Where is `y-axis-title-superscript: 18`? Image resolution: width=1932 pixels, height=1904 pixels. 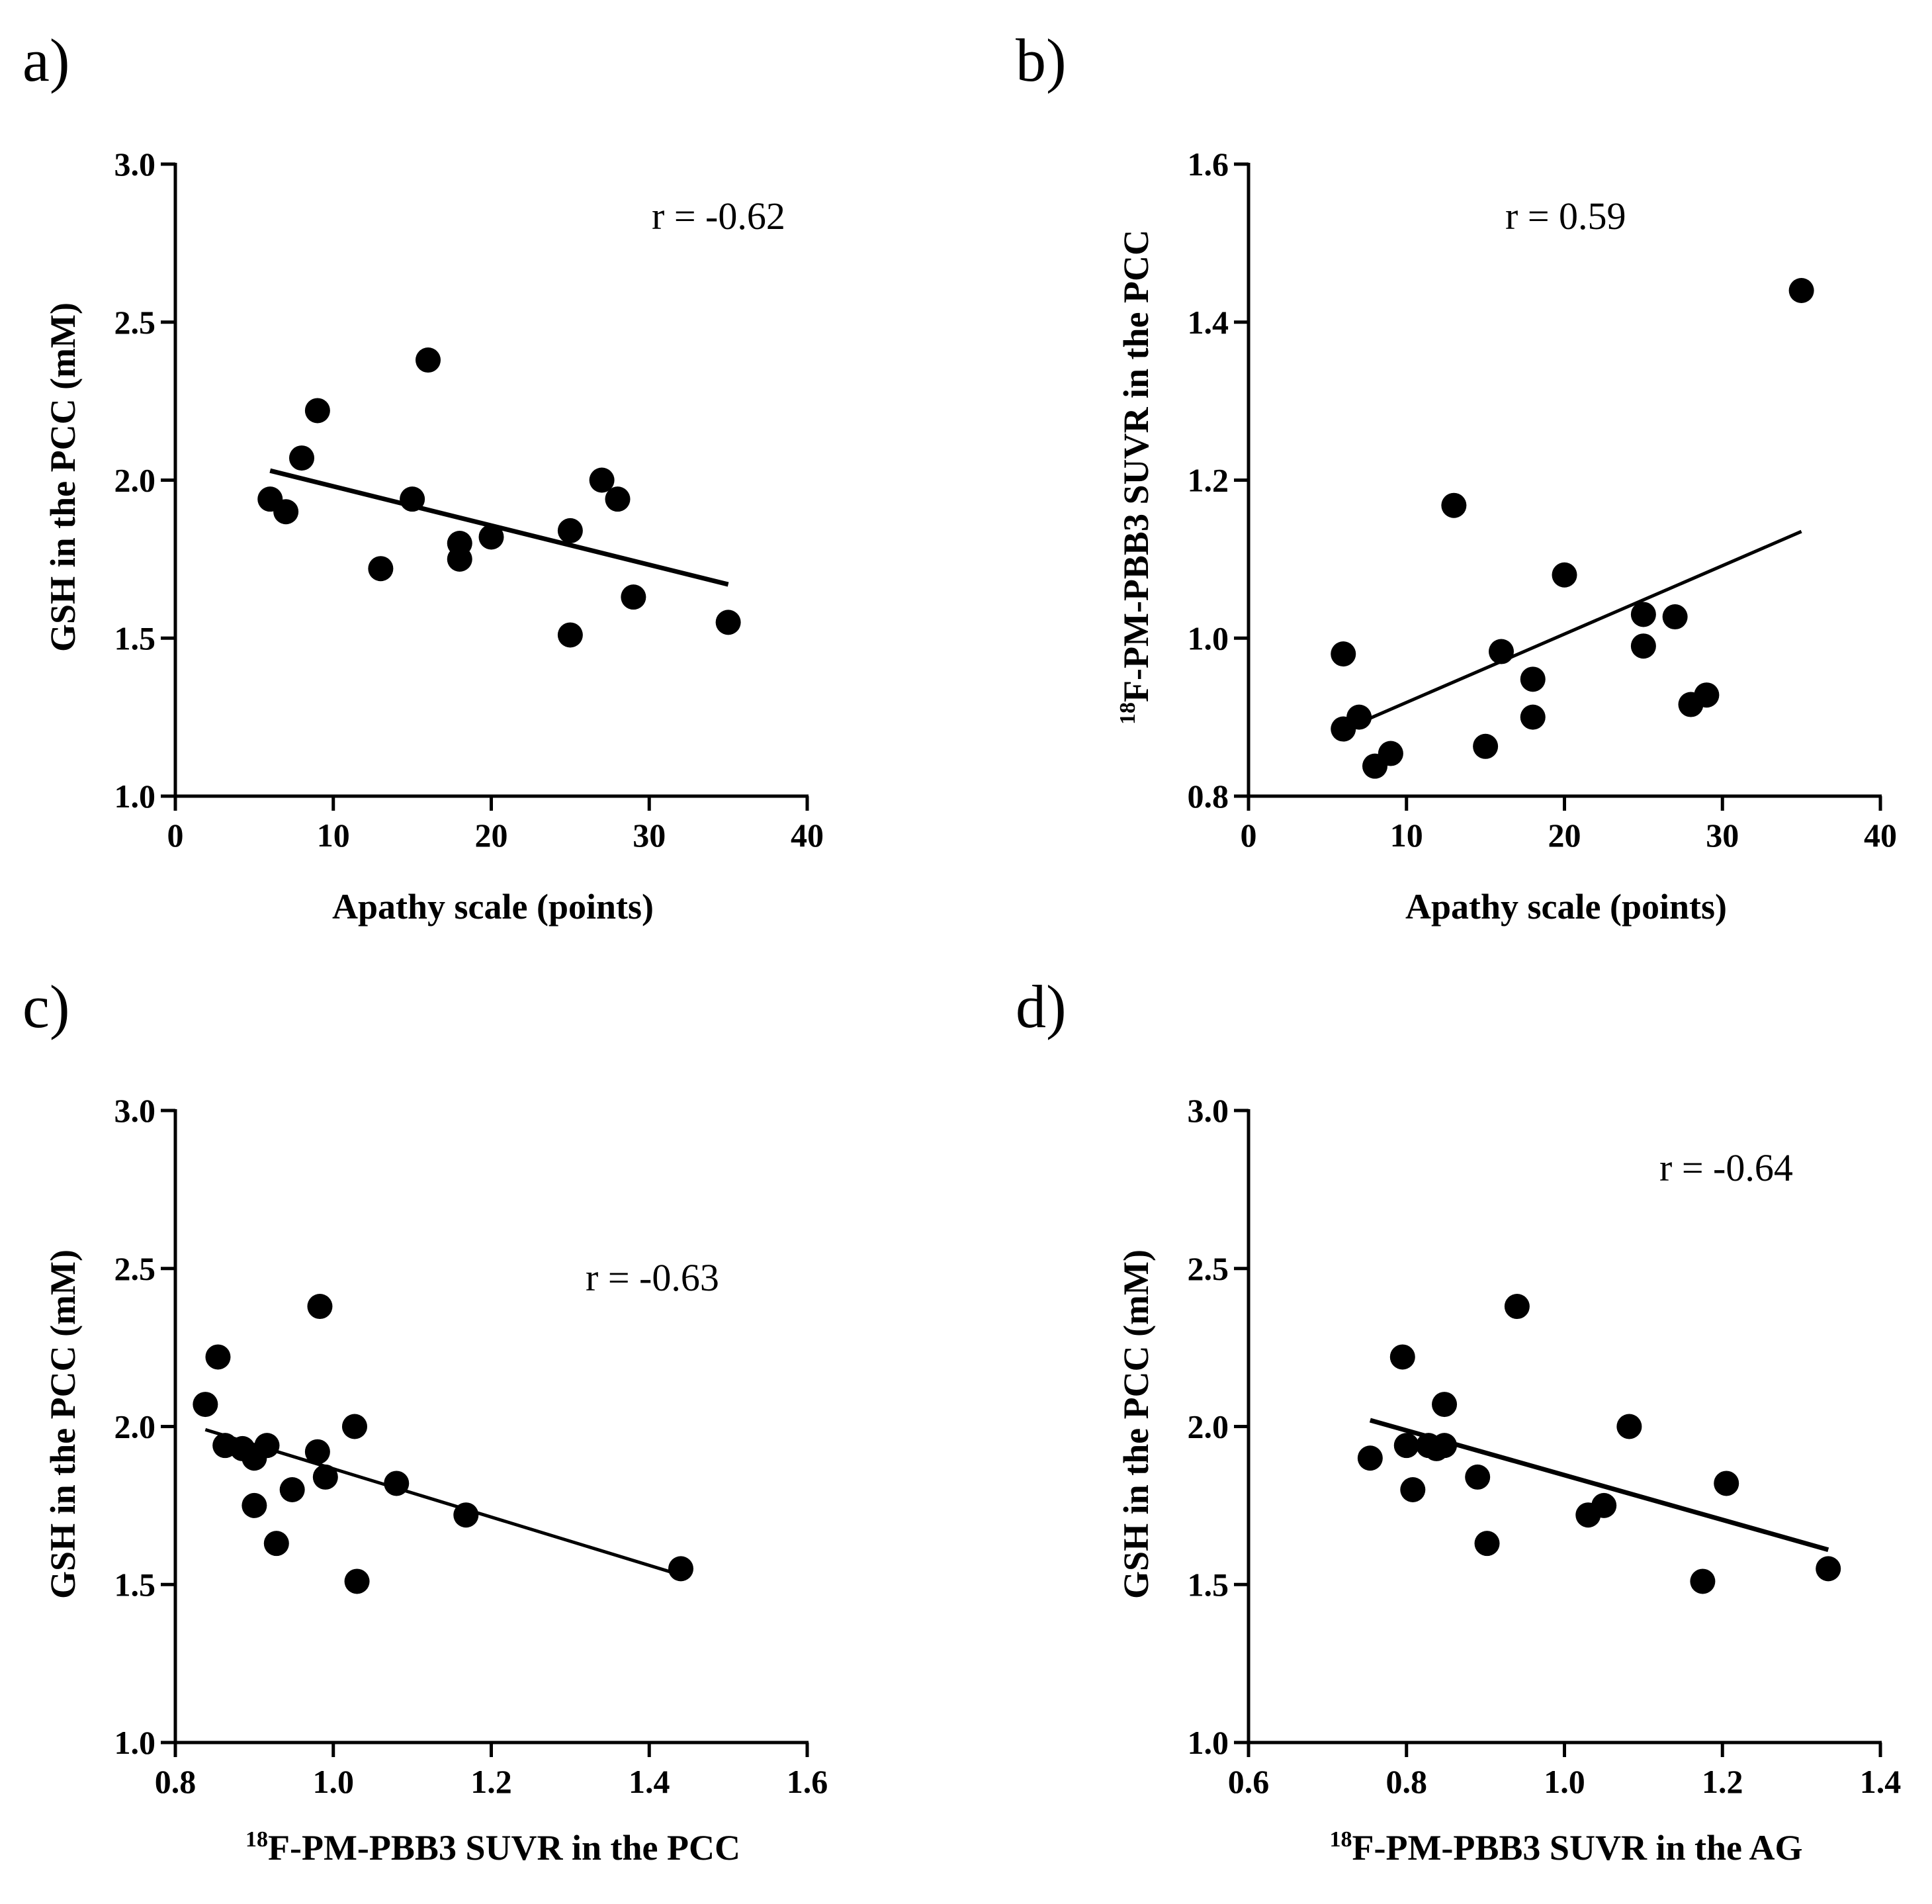 y-axis-title-superscript: 18 is located at coordinates (1128, 713).